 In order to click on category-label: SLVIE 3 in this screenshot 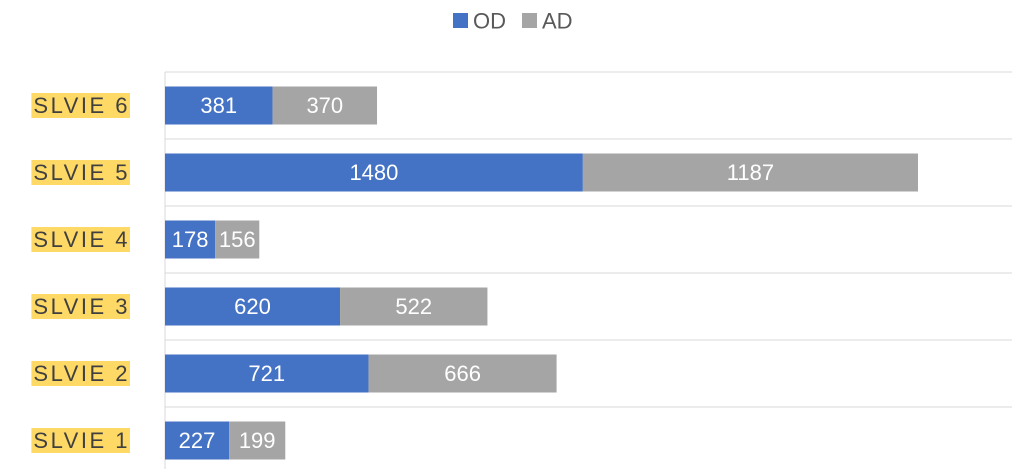, I will do `click(81, 306)`.